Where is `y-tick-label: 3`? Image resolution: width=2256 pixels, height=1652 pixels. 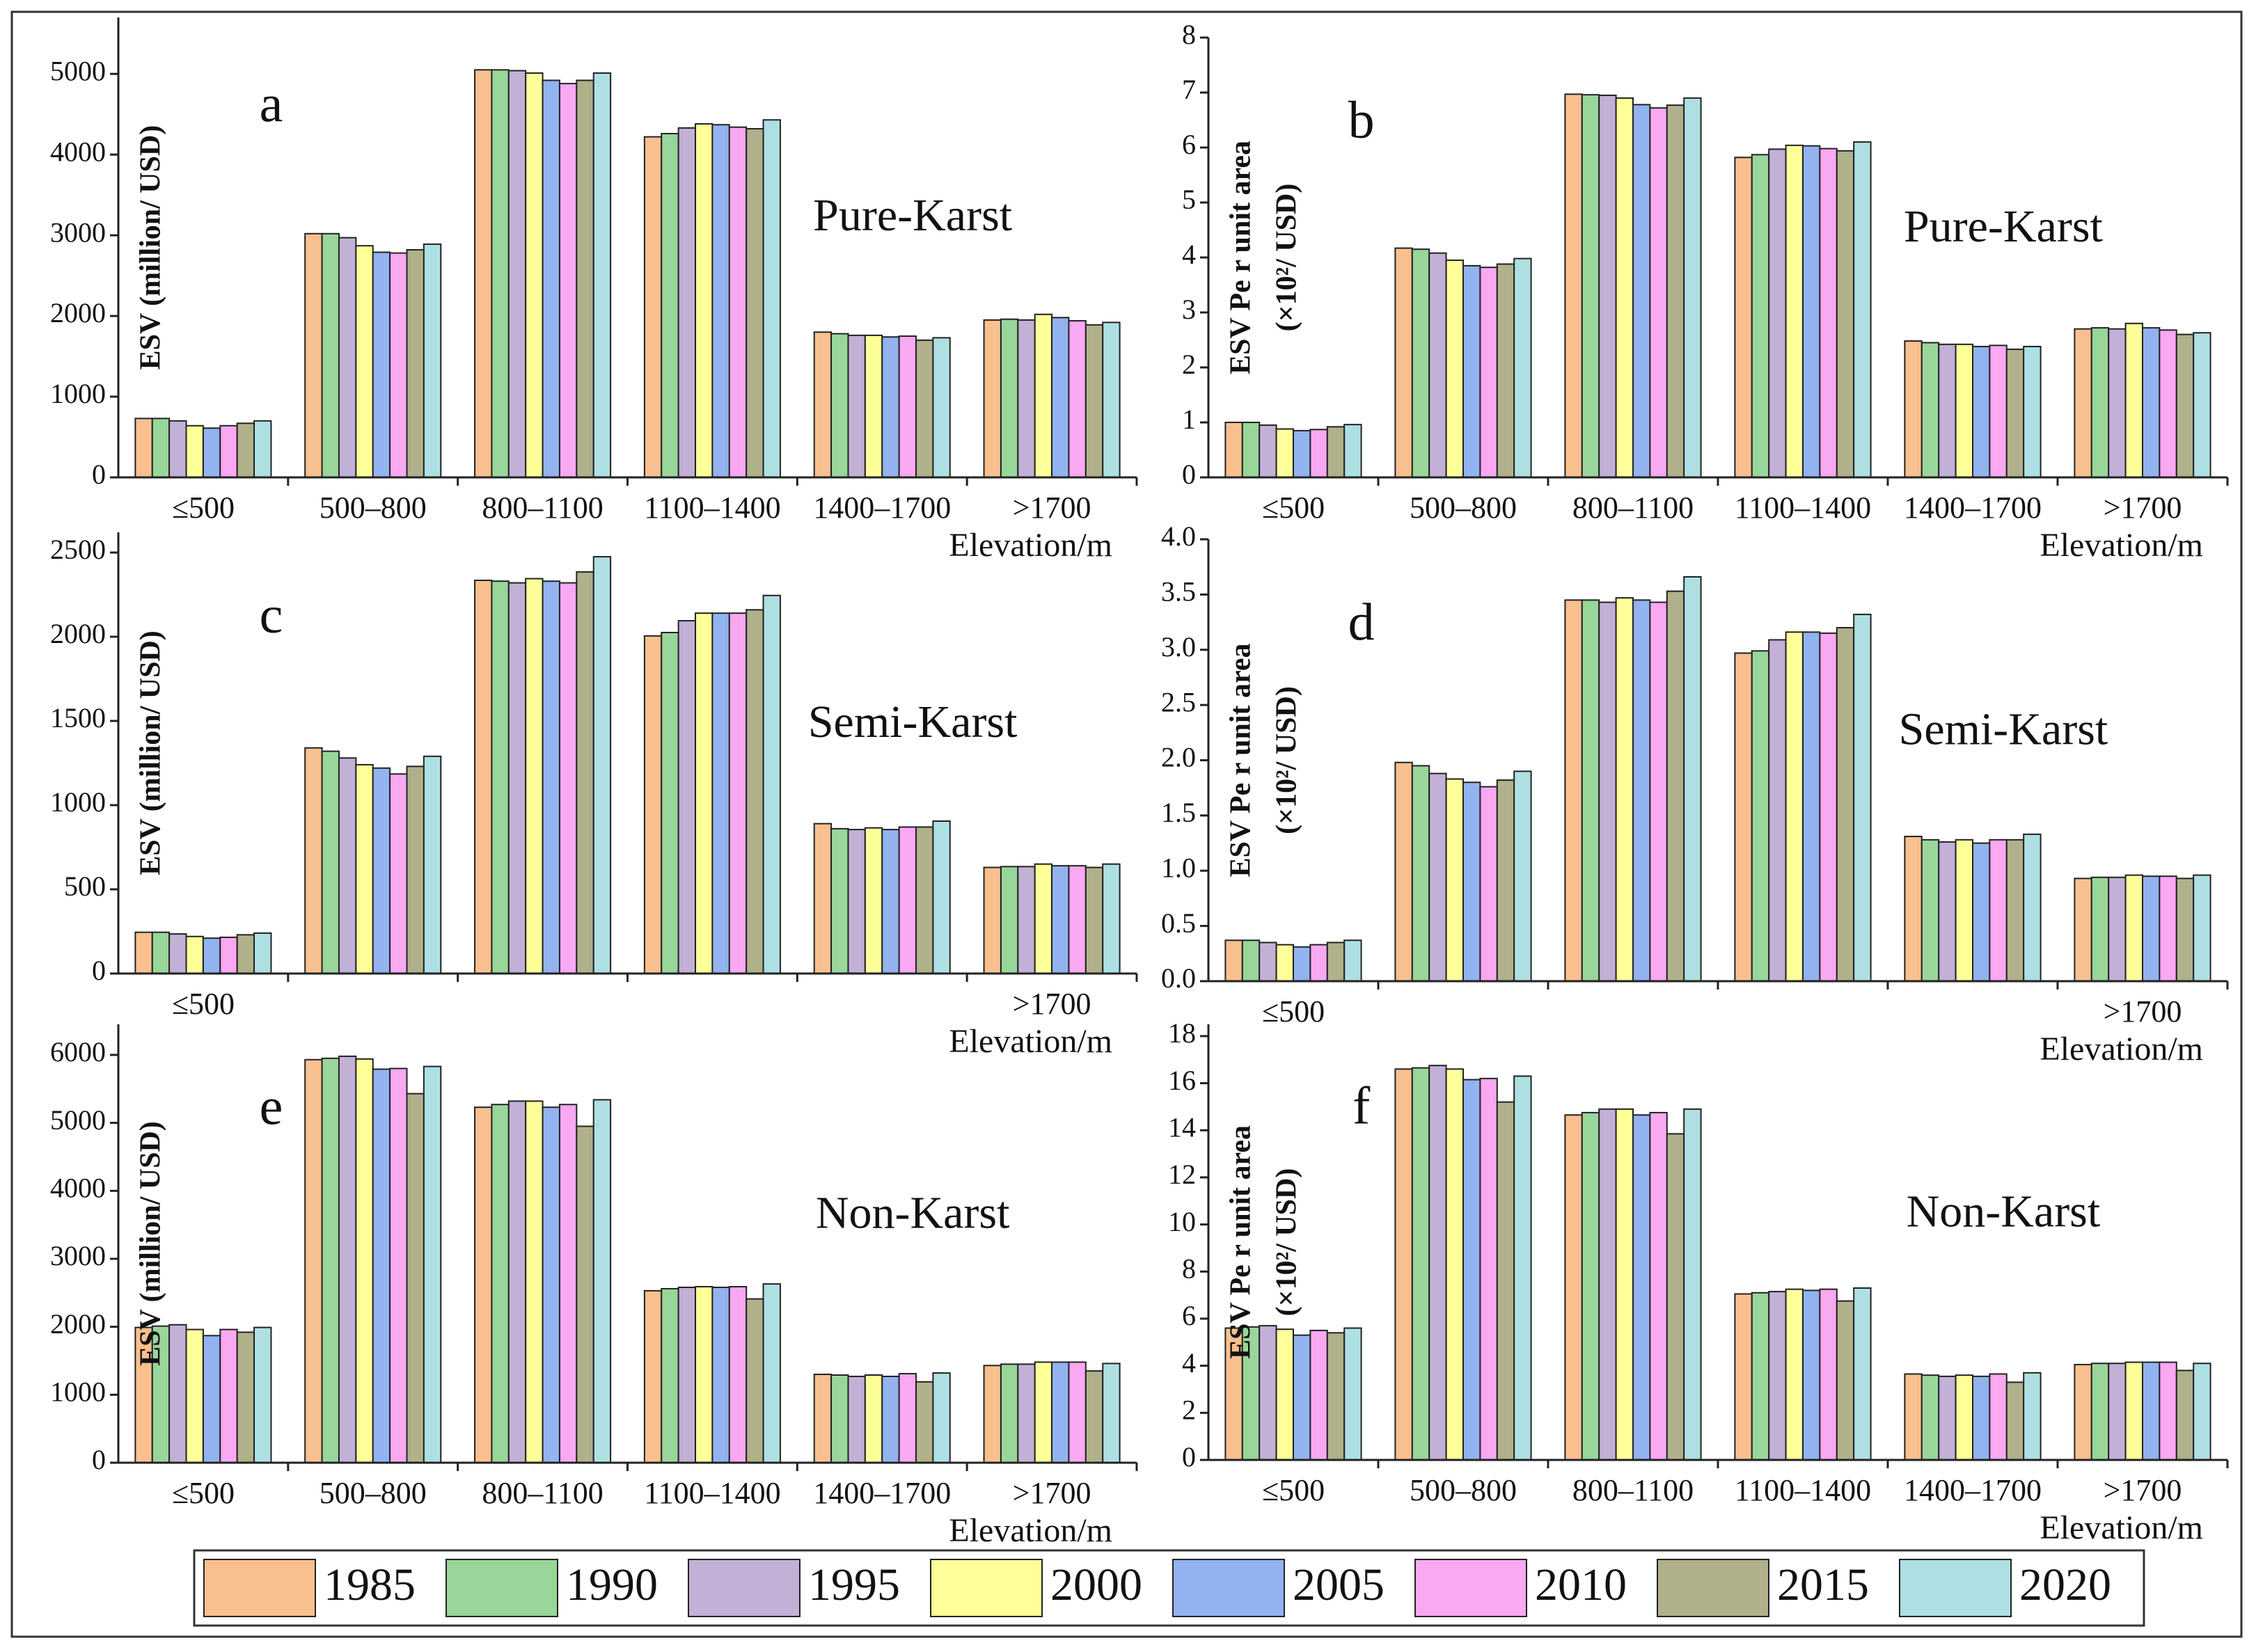
y-tick-label: 3 is located at coordinates (1189, 309).